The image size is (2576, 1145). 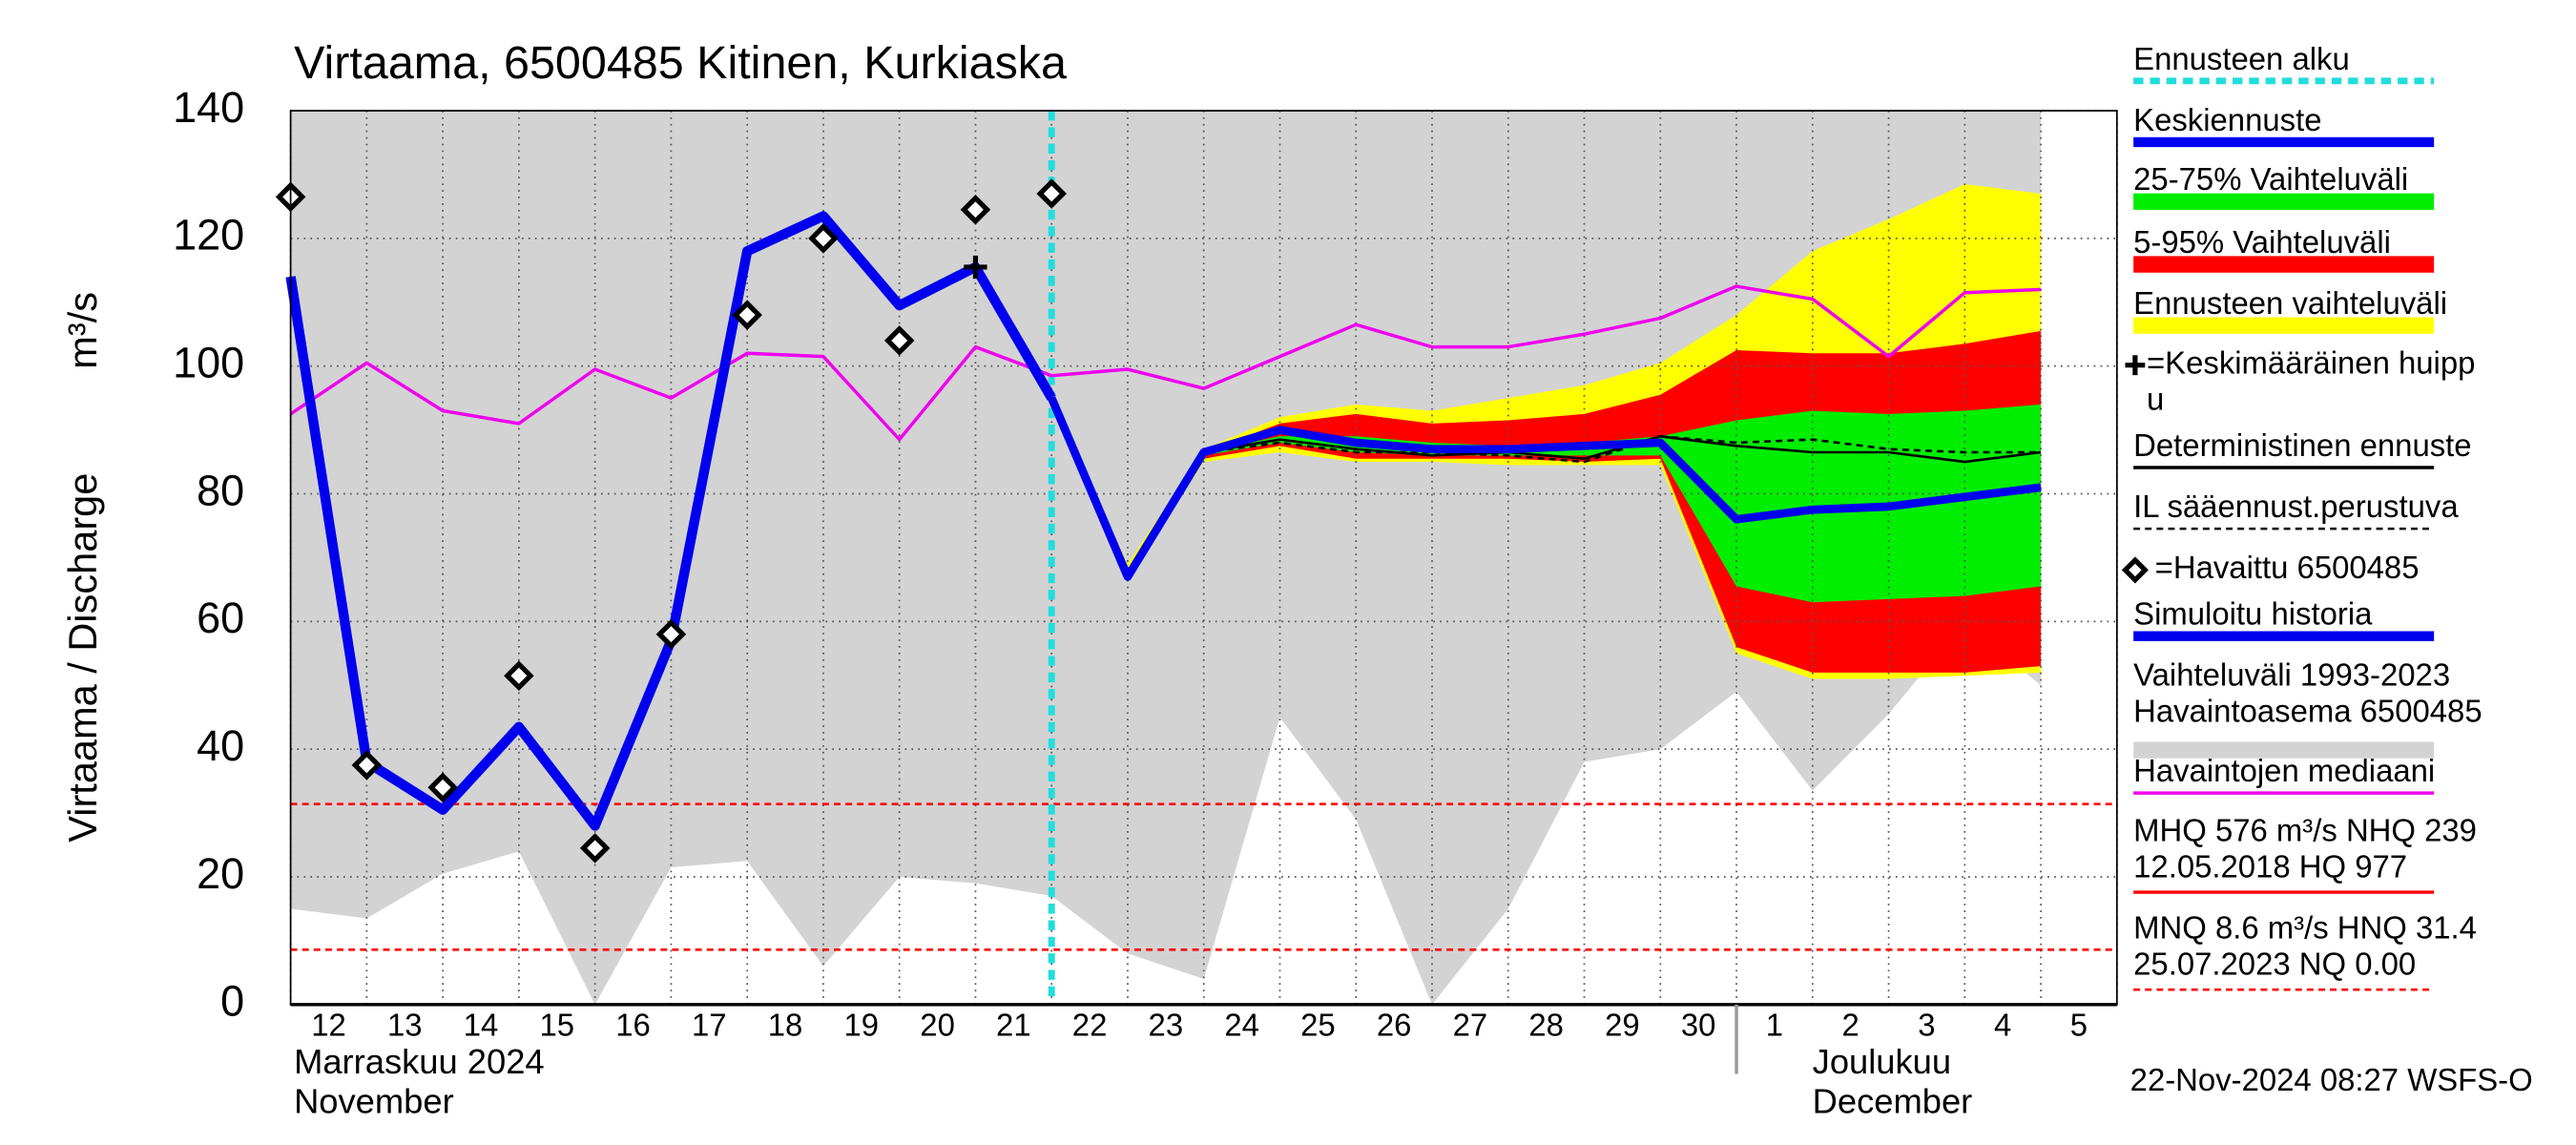 What do you see at coordinates (1926, 1025) in the screenshot?
I see `x-tick-label: 3` at bounding box center [1926, 1025].